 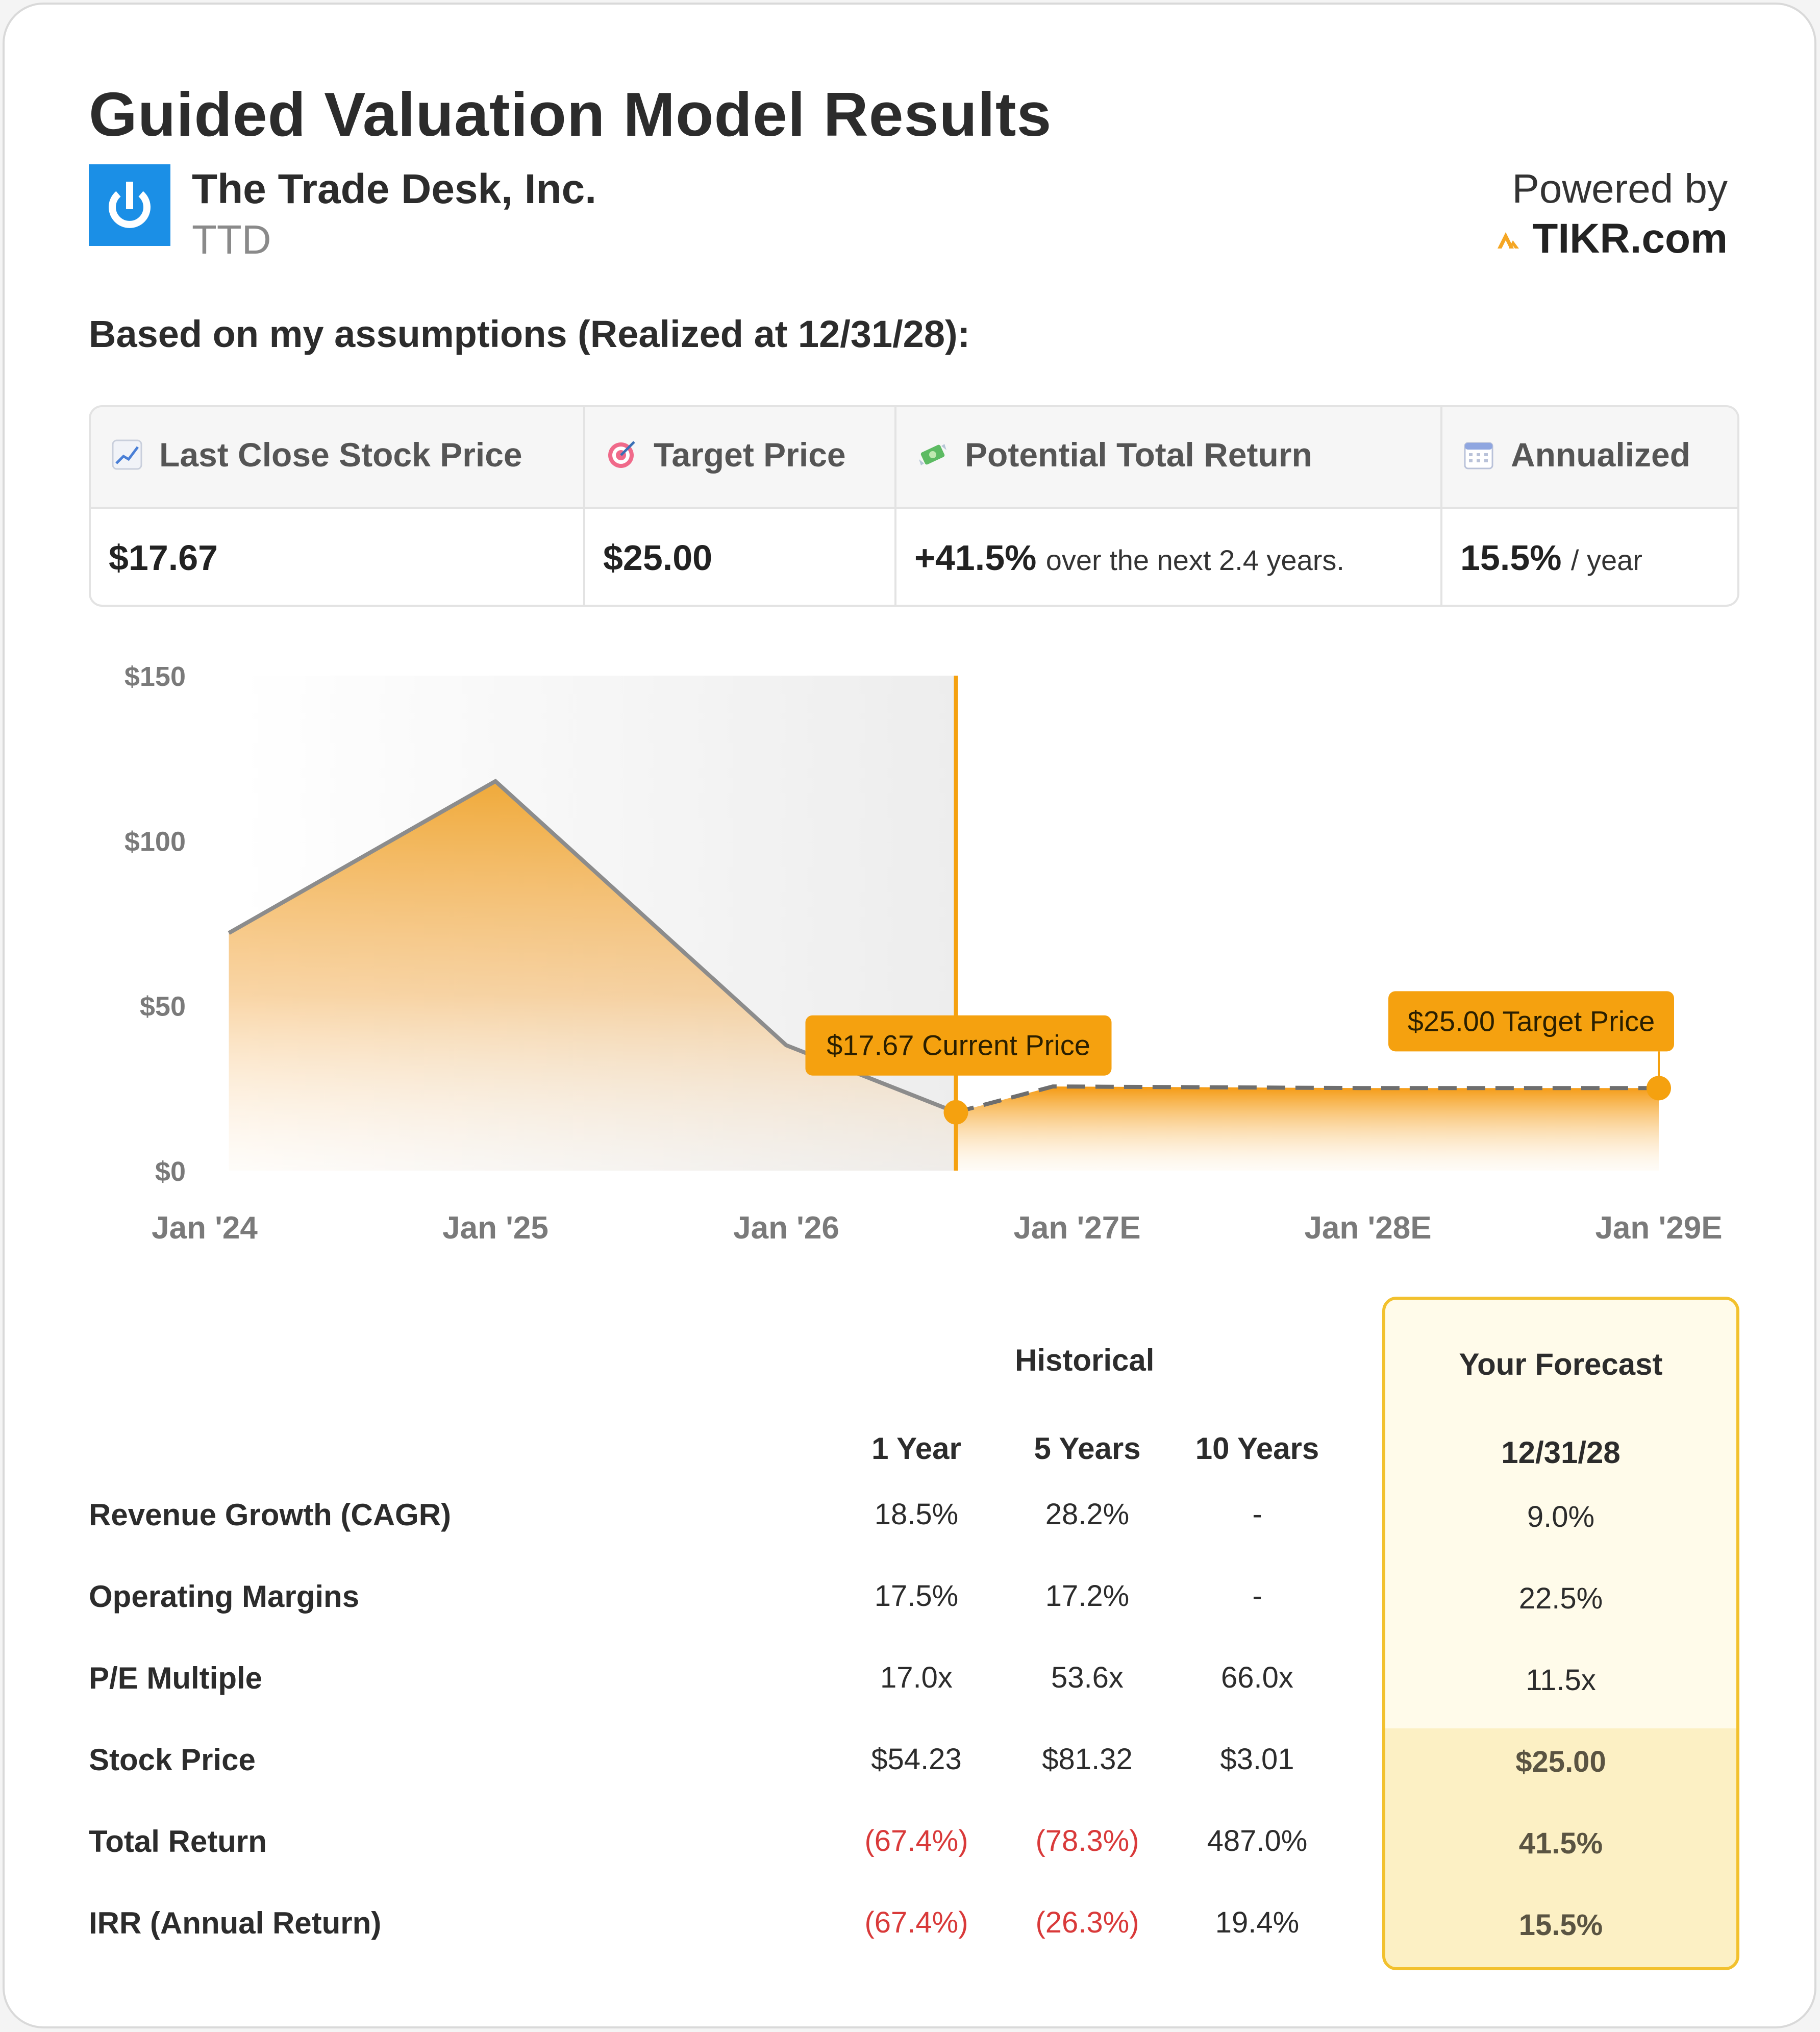 I want to click on forecast-column: Your Forecast 12/31/28, so click(x=1560, y=1633).